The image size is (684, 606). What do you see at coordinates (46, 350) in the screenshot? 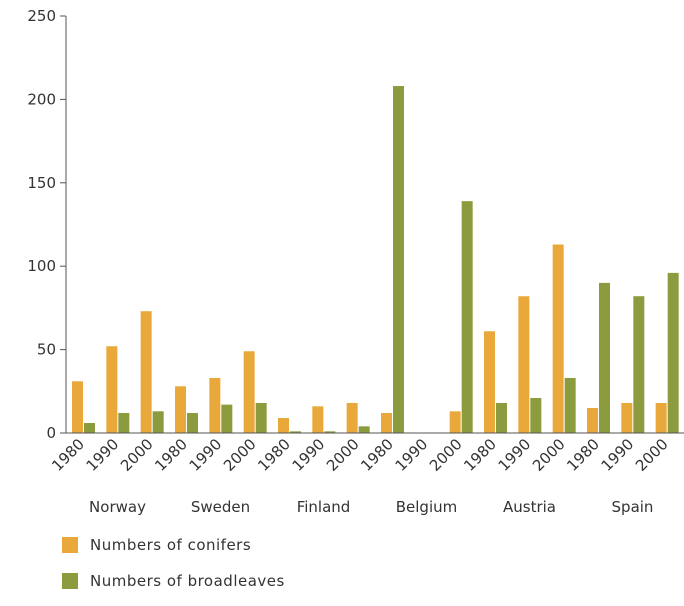
I see `y-tick-label: 50` at bounding box center [46, 350].